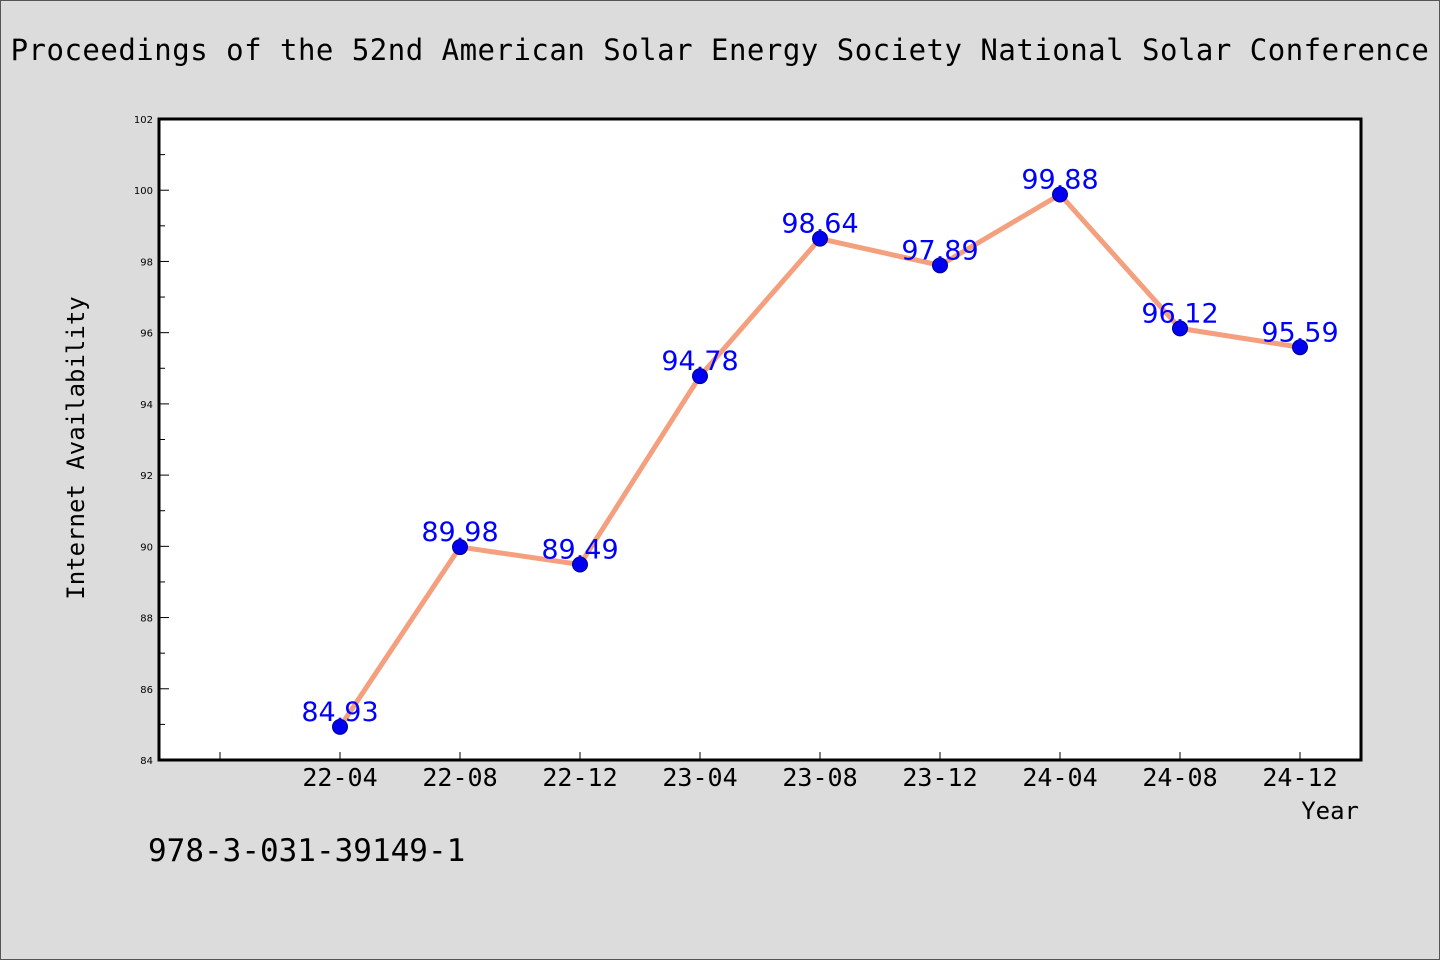 The width and height of the screenshot is (1440, 960). What do you see at coordinates (939, 250) in the screenshot?
I see `data-label: 97.89` at bounding box center [939, 250].